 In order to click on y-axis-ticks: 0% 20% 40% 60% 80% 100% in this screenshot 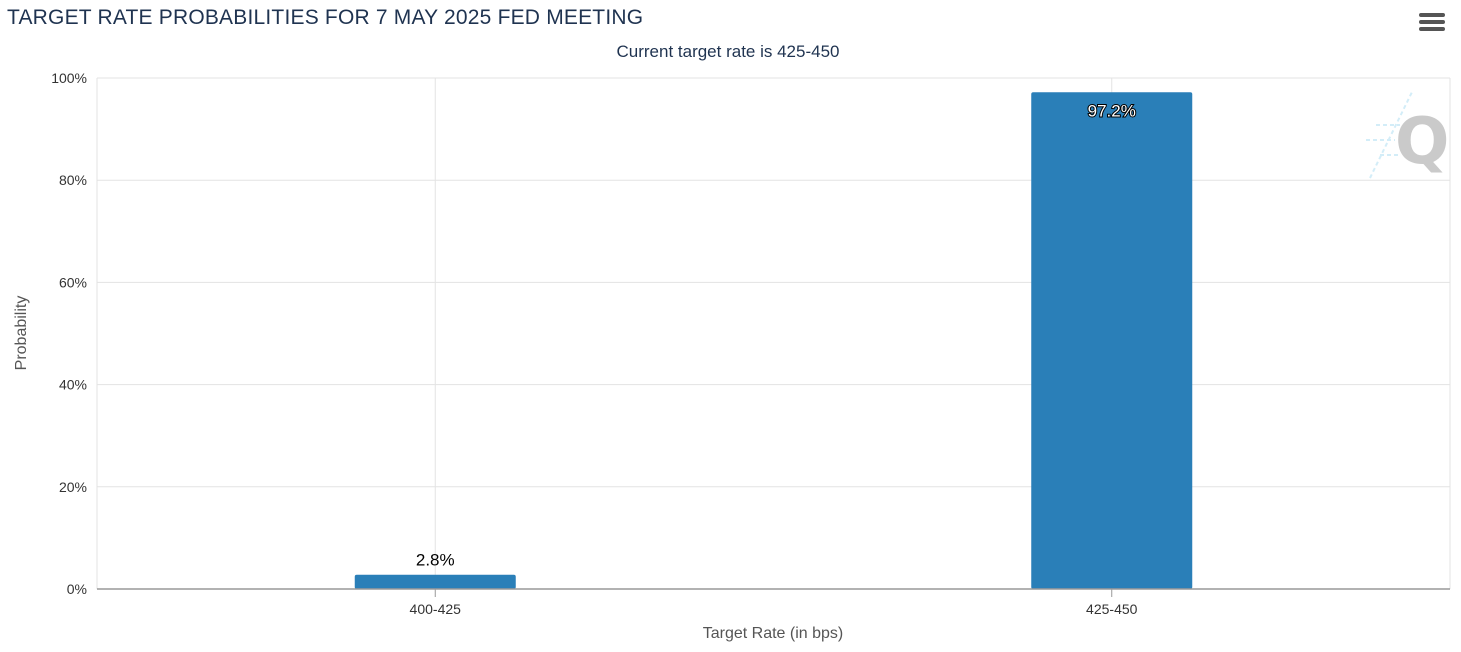, I will do `click(69, 333)`.